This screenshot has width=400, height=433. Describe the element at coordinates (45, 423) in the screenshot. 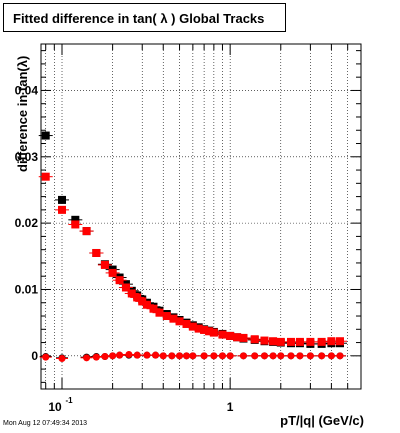

I see `datestamp: Mon Aug 12 07:49:34 2013` at that location.